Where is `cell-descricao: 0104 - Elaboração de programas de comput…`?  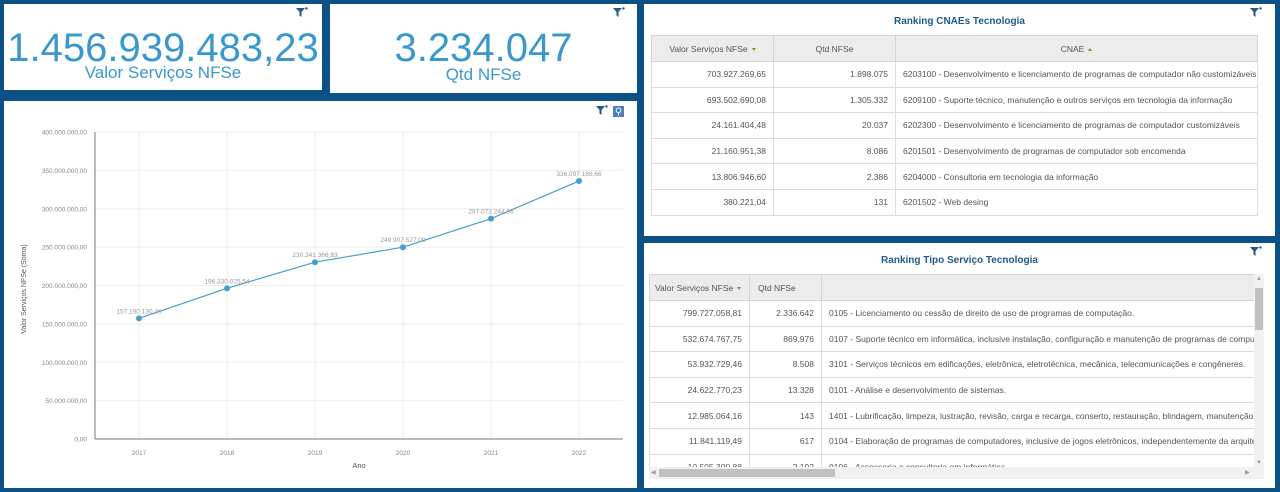 cell-descricao: 0104 - Elaboração de programas de comput… is located at coordinates (1042, 441).